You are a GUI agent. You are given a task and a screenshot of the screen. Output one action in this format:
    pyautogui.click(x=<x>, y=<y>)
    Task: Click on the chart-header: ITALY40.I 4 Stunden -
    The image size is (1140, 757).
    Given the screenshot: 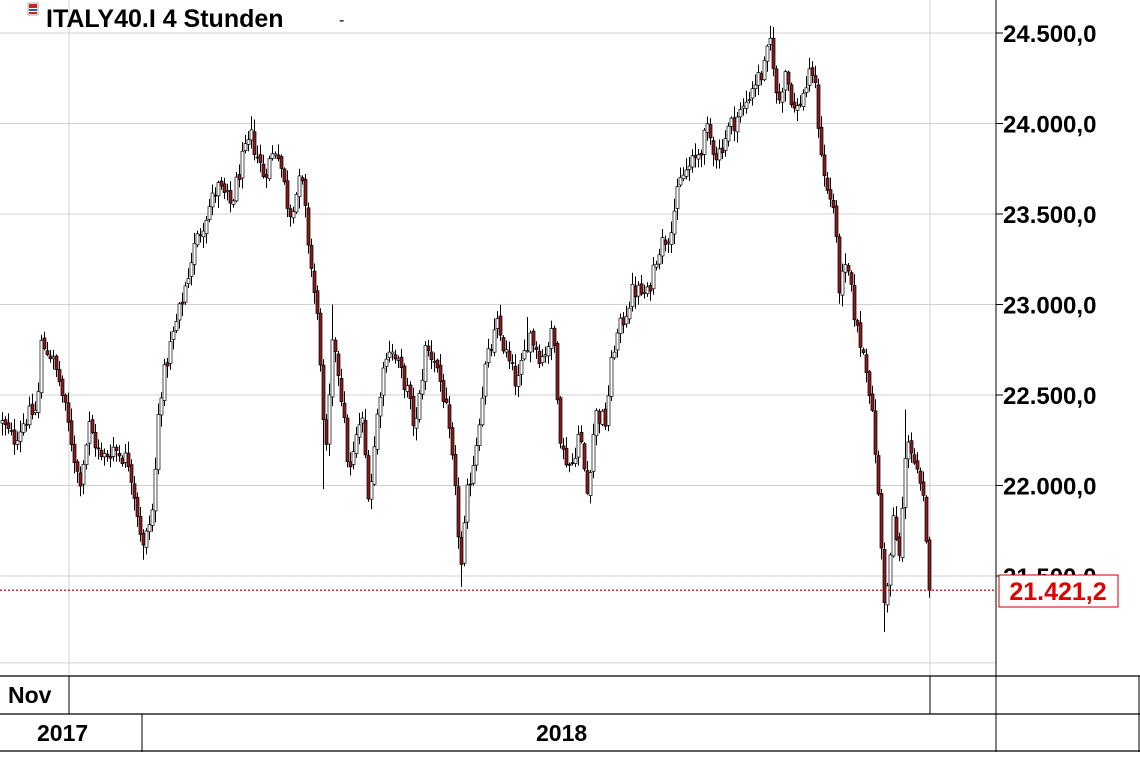 What is the action you would take?
    pyautogui.click(x=185, y=17)
    